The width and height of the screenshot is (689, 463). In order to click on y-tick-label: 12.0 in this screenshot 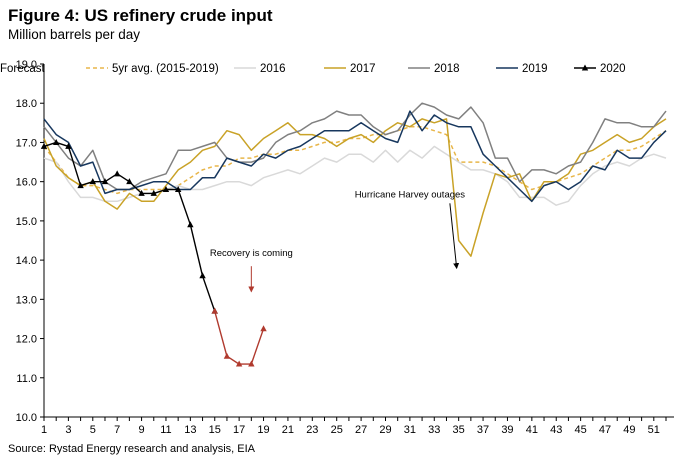, I will do `click(26, 340)`.